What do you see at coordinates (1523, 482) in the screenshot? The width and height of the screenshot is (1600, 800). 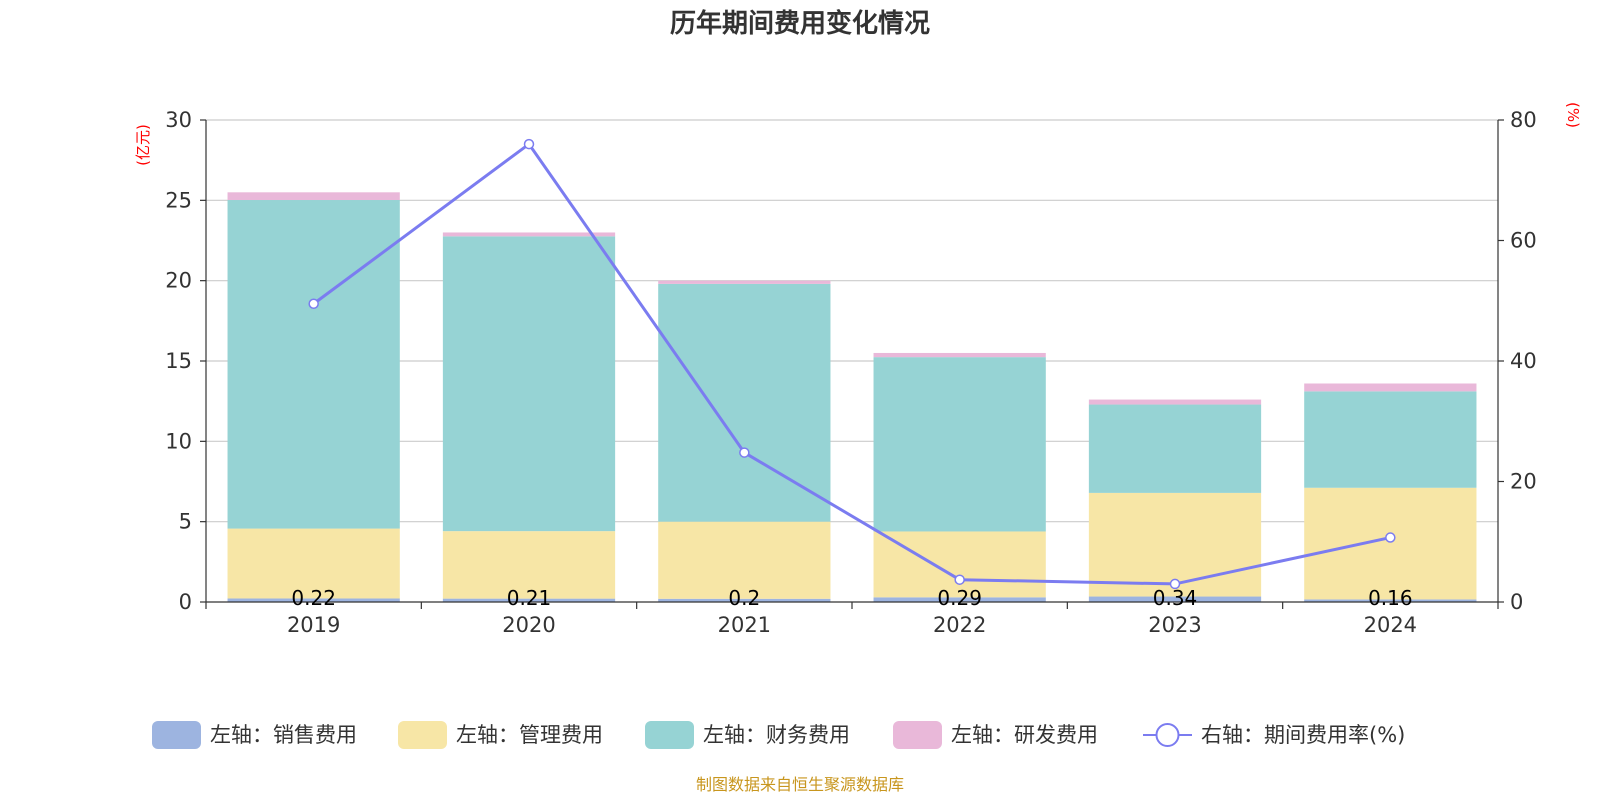 I see `right-axis-tick-label: 20` at bounding box center [1523, 482].